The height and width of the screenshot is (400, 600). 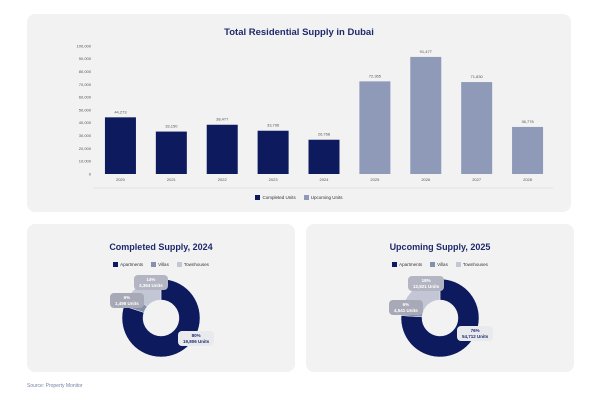 What do you see at coordinates (55, 386) in the screenshot?
I see `source-note: Source: Property Monitor` at bounding box center [55, 386].